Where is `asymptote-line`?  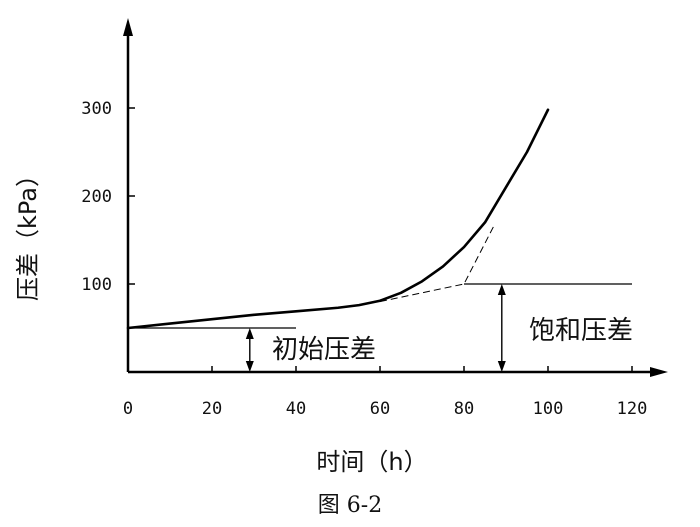 asymptote-line is located at coordinates (436, 264).